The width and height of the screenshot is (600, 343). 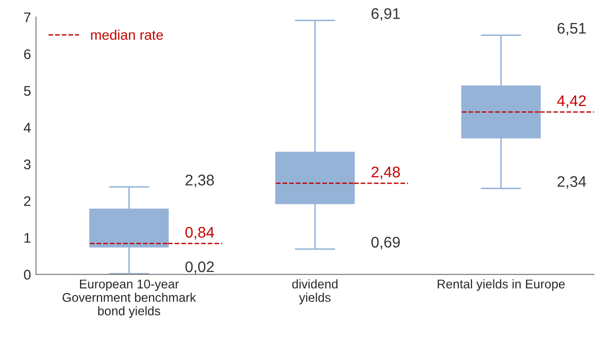 What do you see at coordinates (27, 238) in the screenshot?
I see `y-tick-label: 1` at bounding box center [27, 238].